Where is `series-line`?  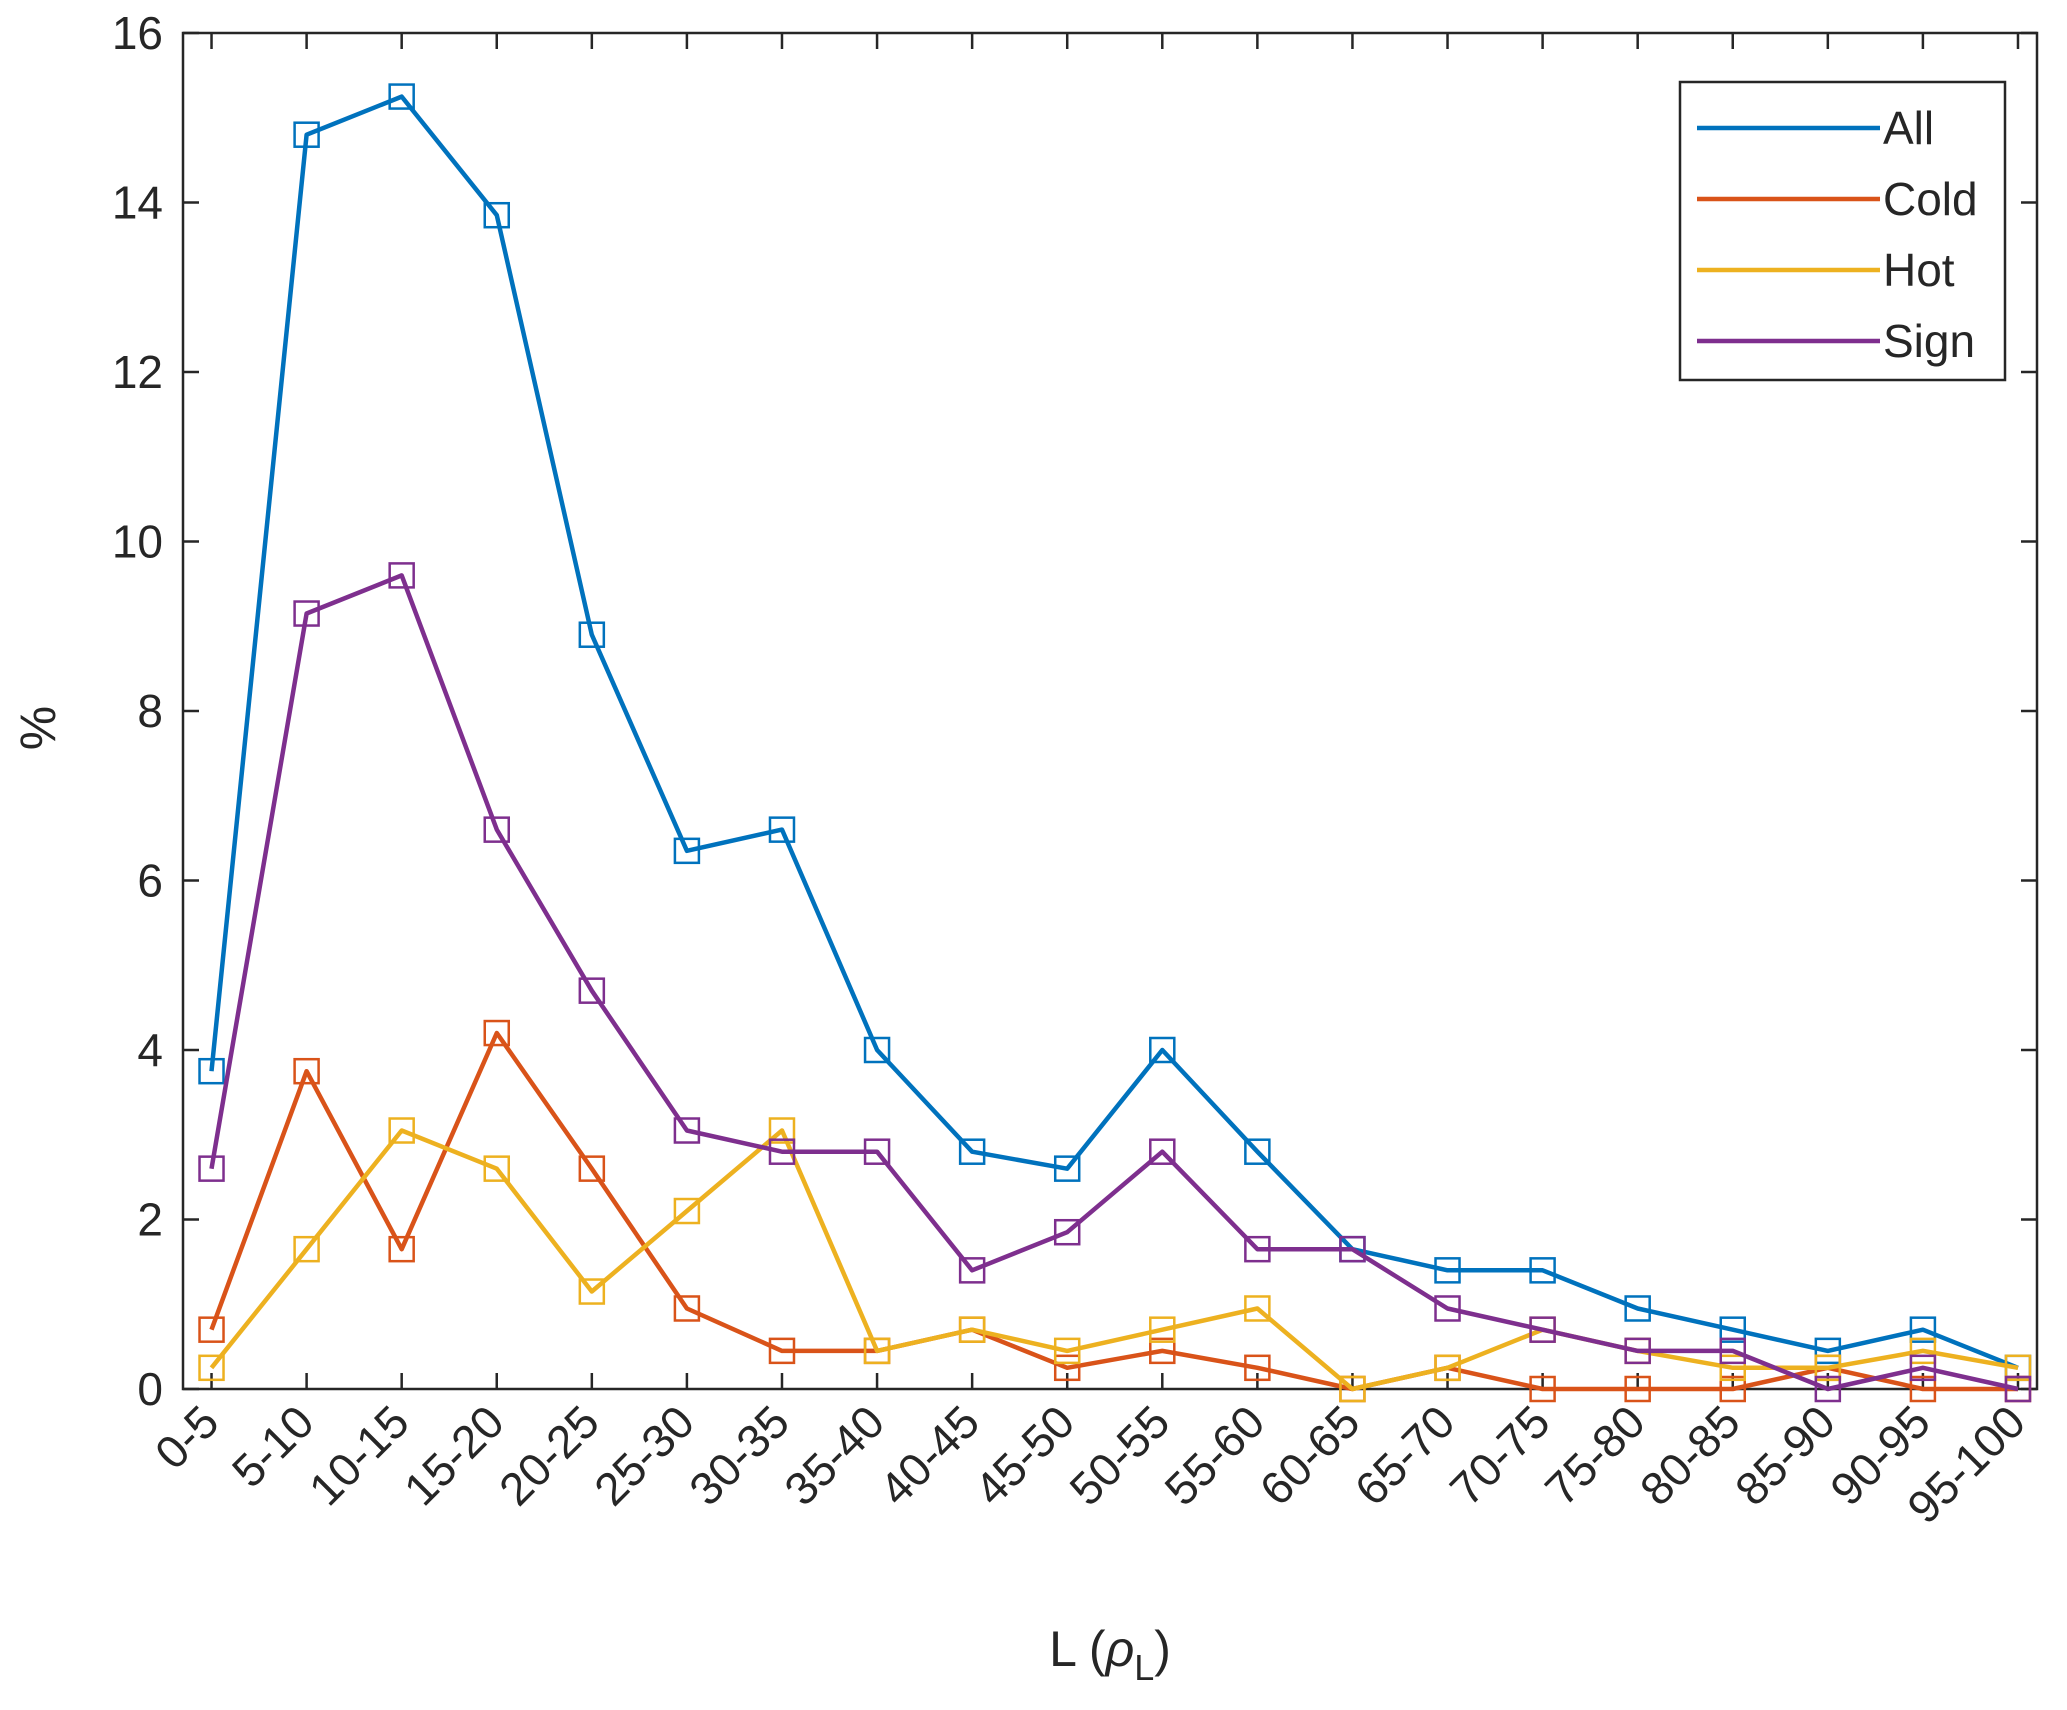 series-line is located at coordinates (1114, 1260).